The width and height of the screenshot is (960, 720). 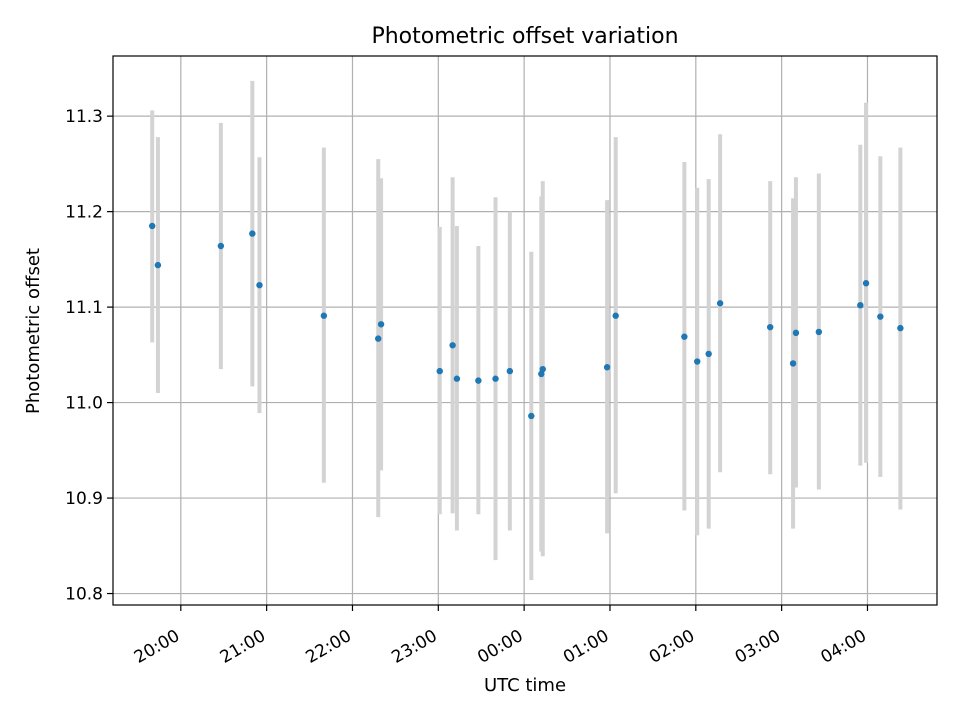 What do you see at coordinates (84, 595) in the screenshot?
I see `y-tick-label: 10.8` at bounding box center [84, 595].